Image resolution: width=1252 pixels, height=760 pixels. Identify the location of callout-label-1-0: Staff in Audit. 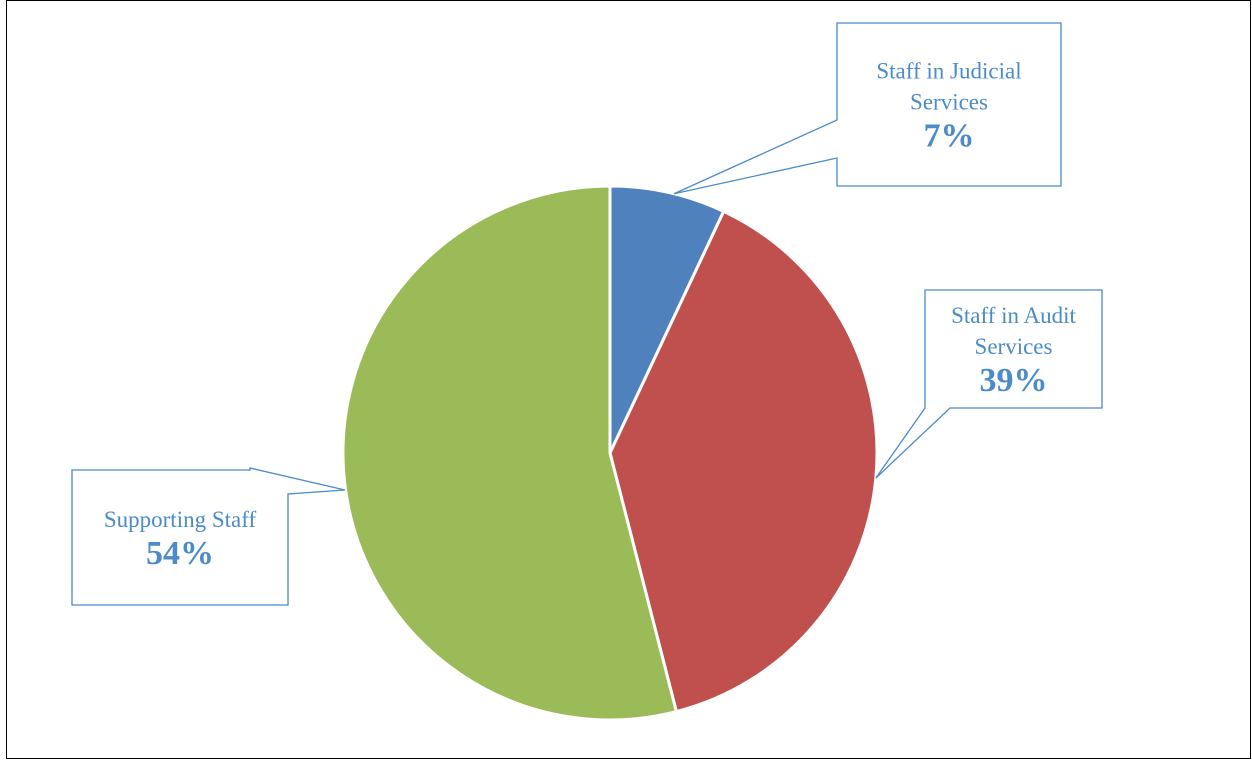
(1013, 315).